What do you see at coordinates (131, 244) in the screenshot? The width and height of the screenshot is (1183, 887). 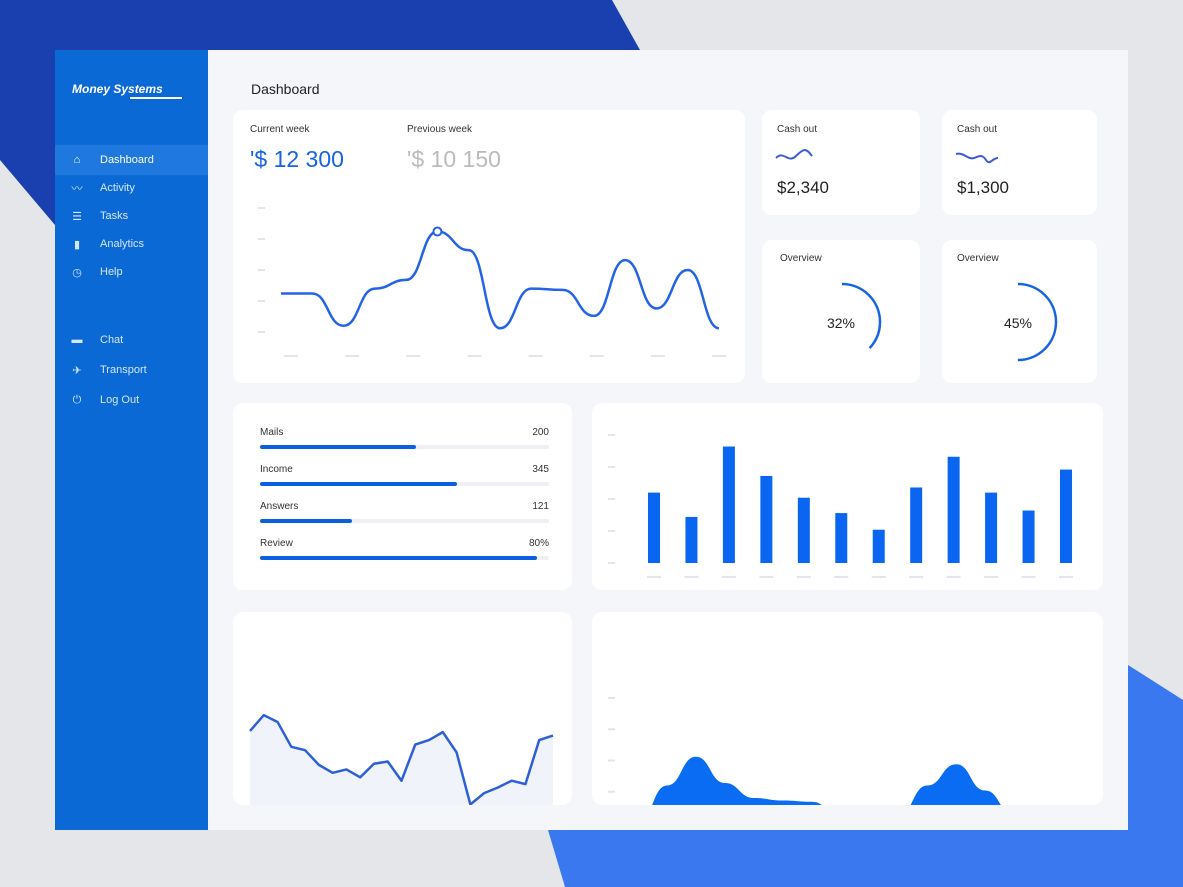 I see `sidebar-item-analytics: ▮ Analytics` at bounding box center [131, 244].